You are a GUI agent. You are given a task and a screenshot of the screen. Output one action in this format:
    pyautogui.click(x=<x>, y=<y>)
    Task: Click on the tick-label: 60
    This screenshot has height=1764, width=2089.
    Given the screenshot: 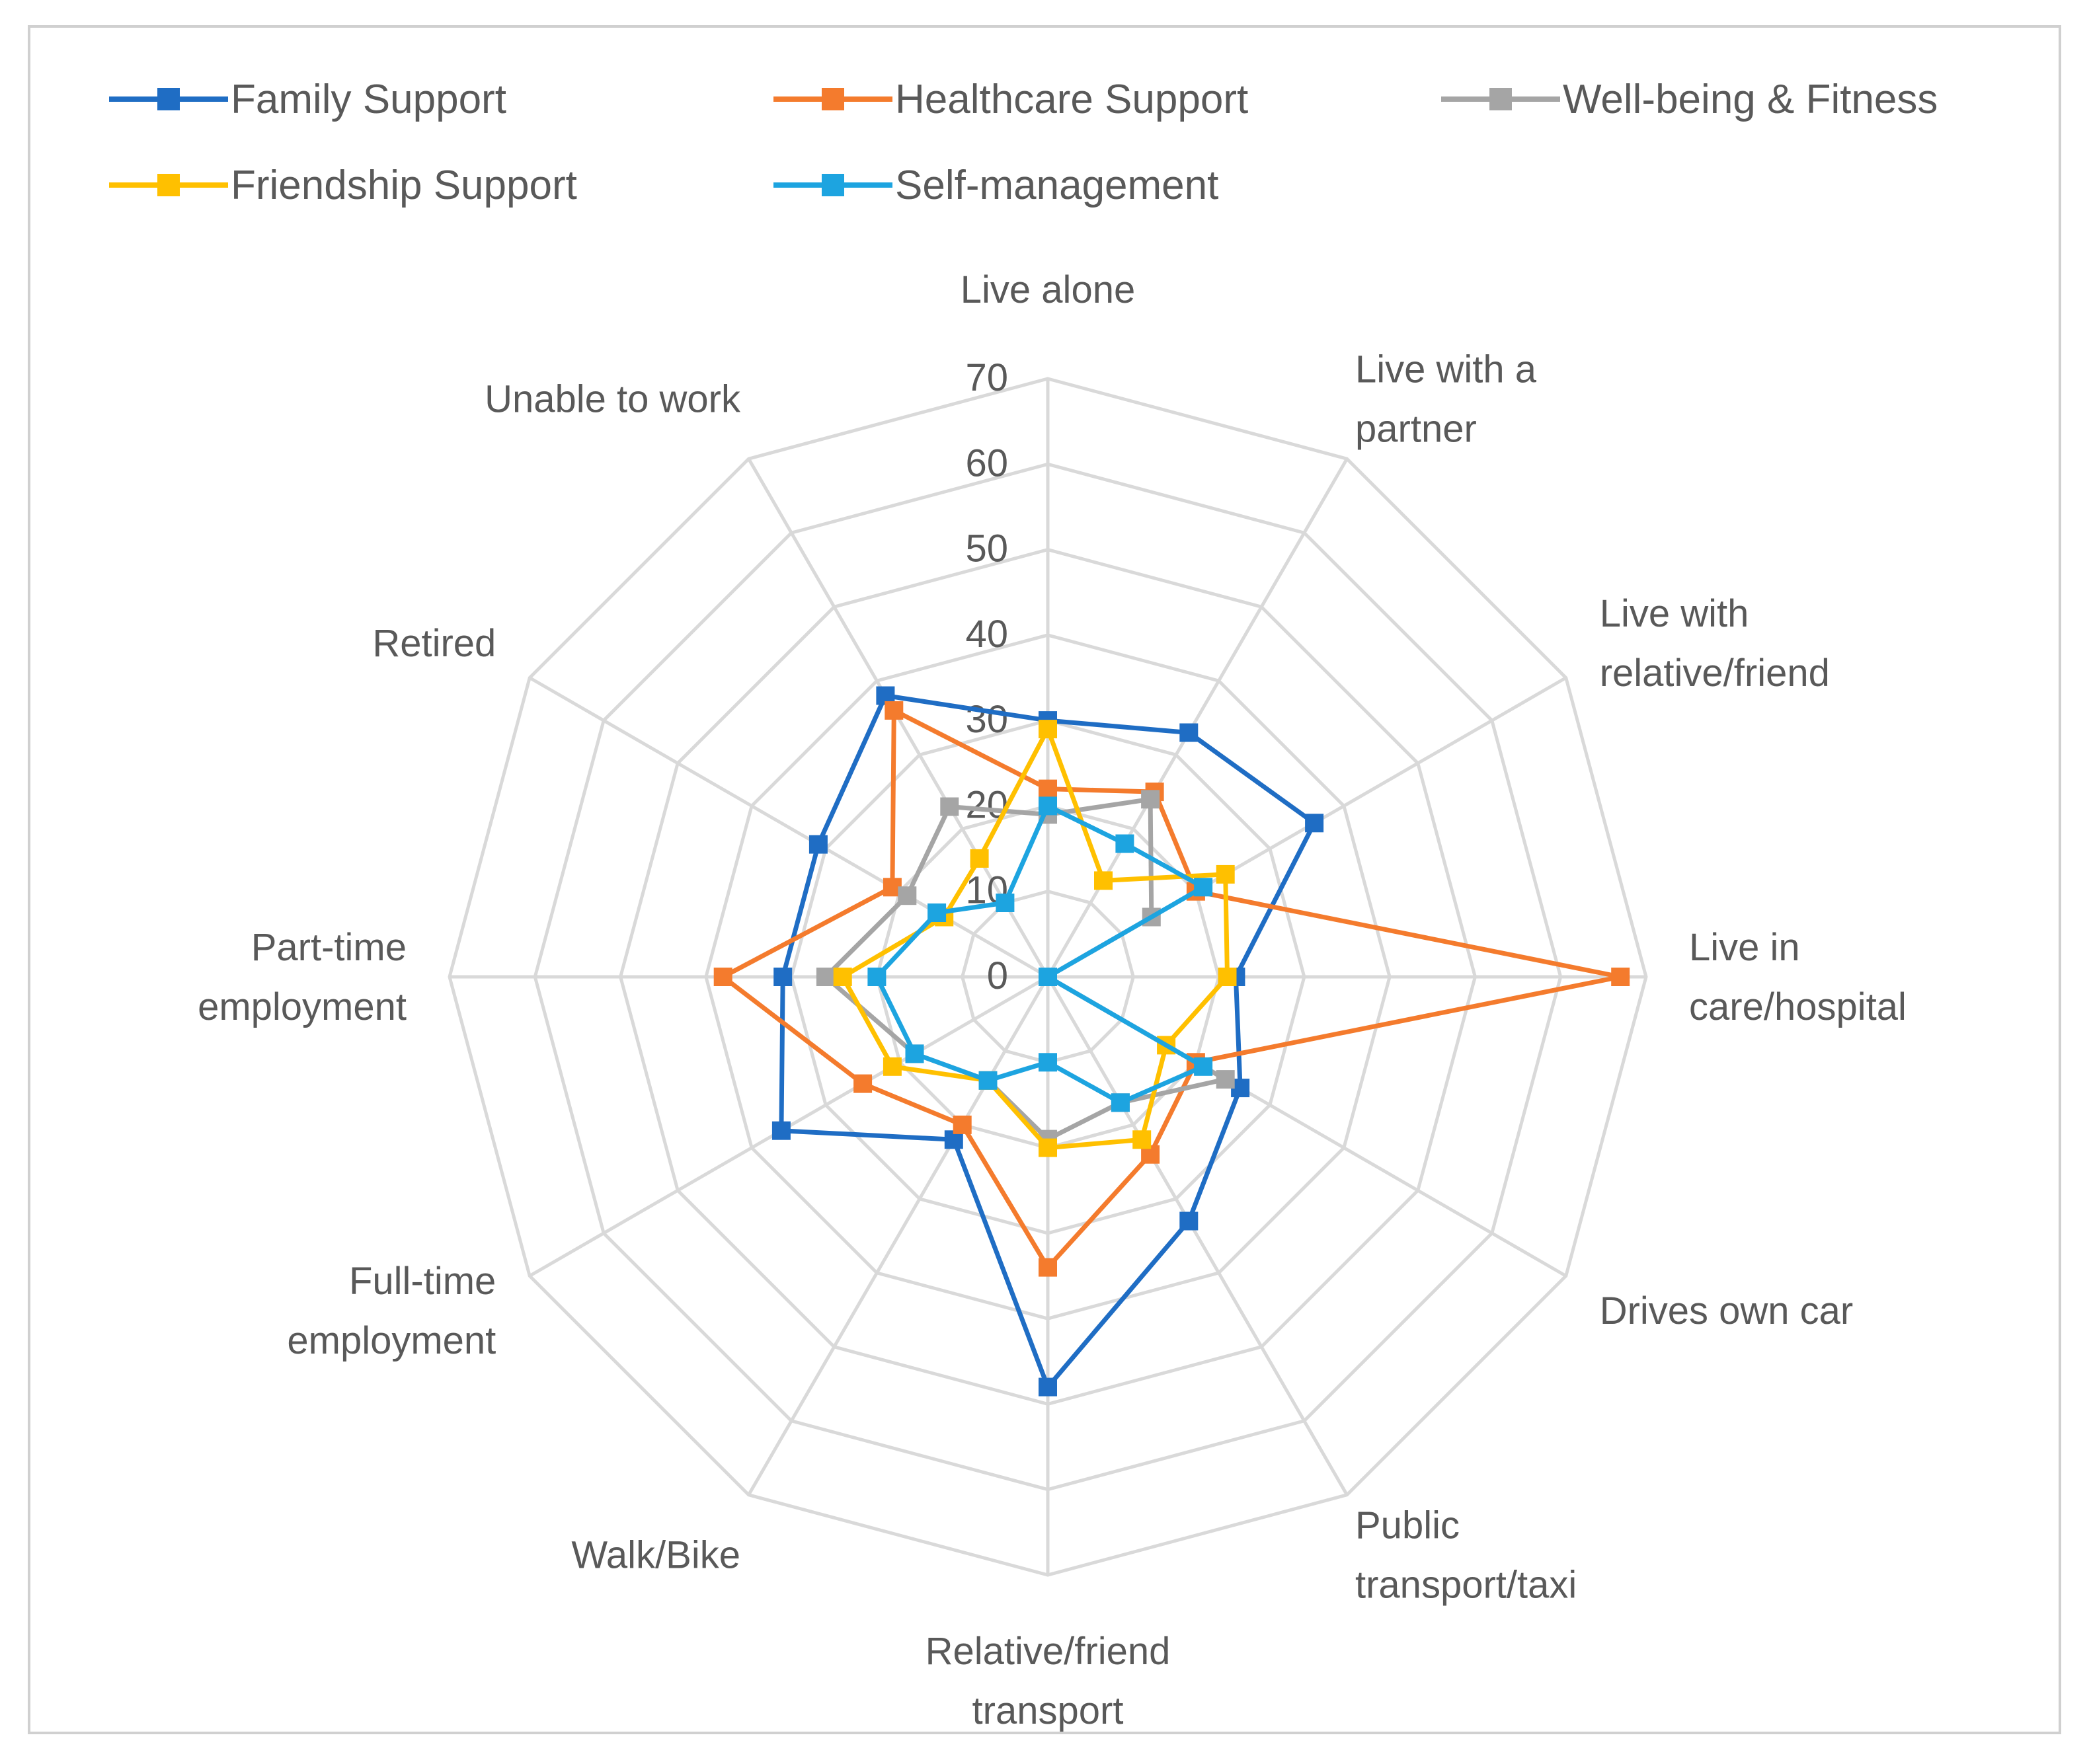 What is the action you would take?
    pyautogui.click(x=986, y=462)
    